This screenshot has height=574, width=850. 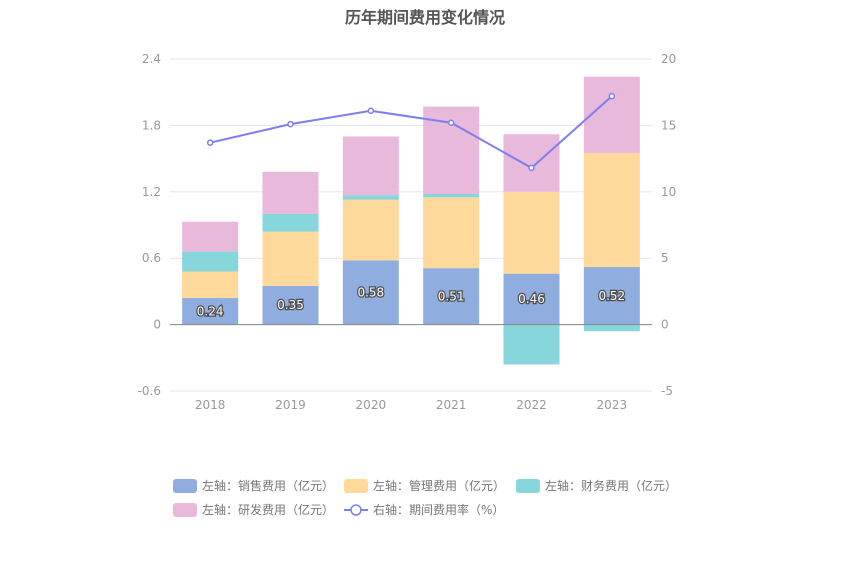 What do you see at coordinates (668, 59) in the screenshot?
I see `right-axis-tick-label: 20` at bounding box center [668, 59].